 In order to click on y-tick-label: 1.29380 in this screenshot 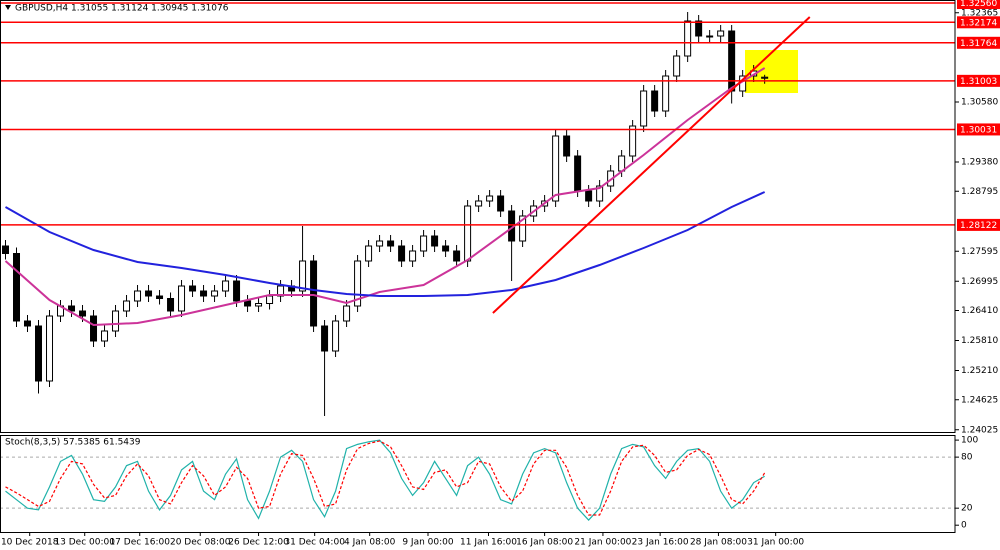, I will do `click(979, 163)`.